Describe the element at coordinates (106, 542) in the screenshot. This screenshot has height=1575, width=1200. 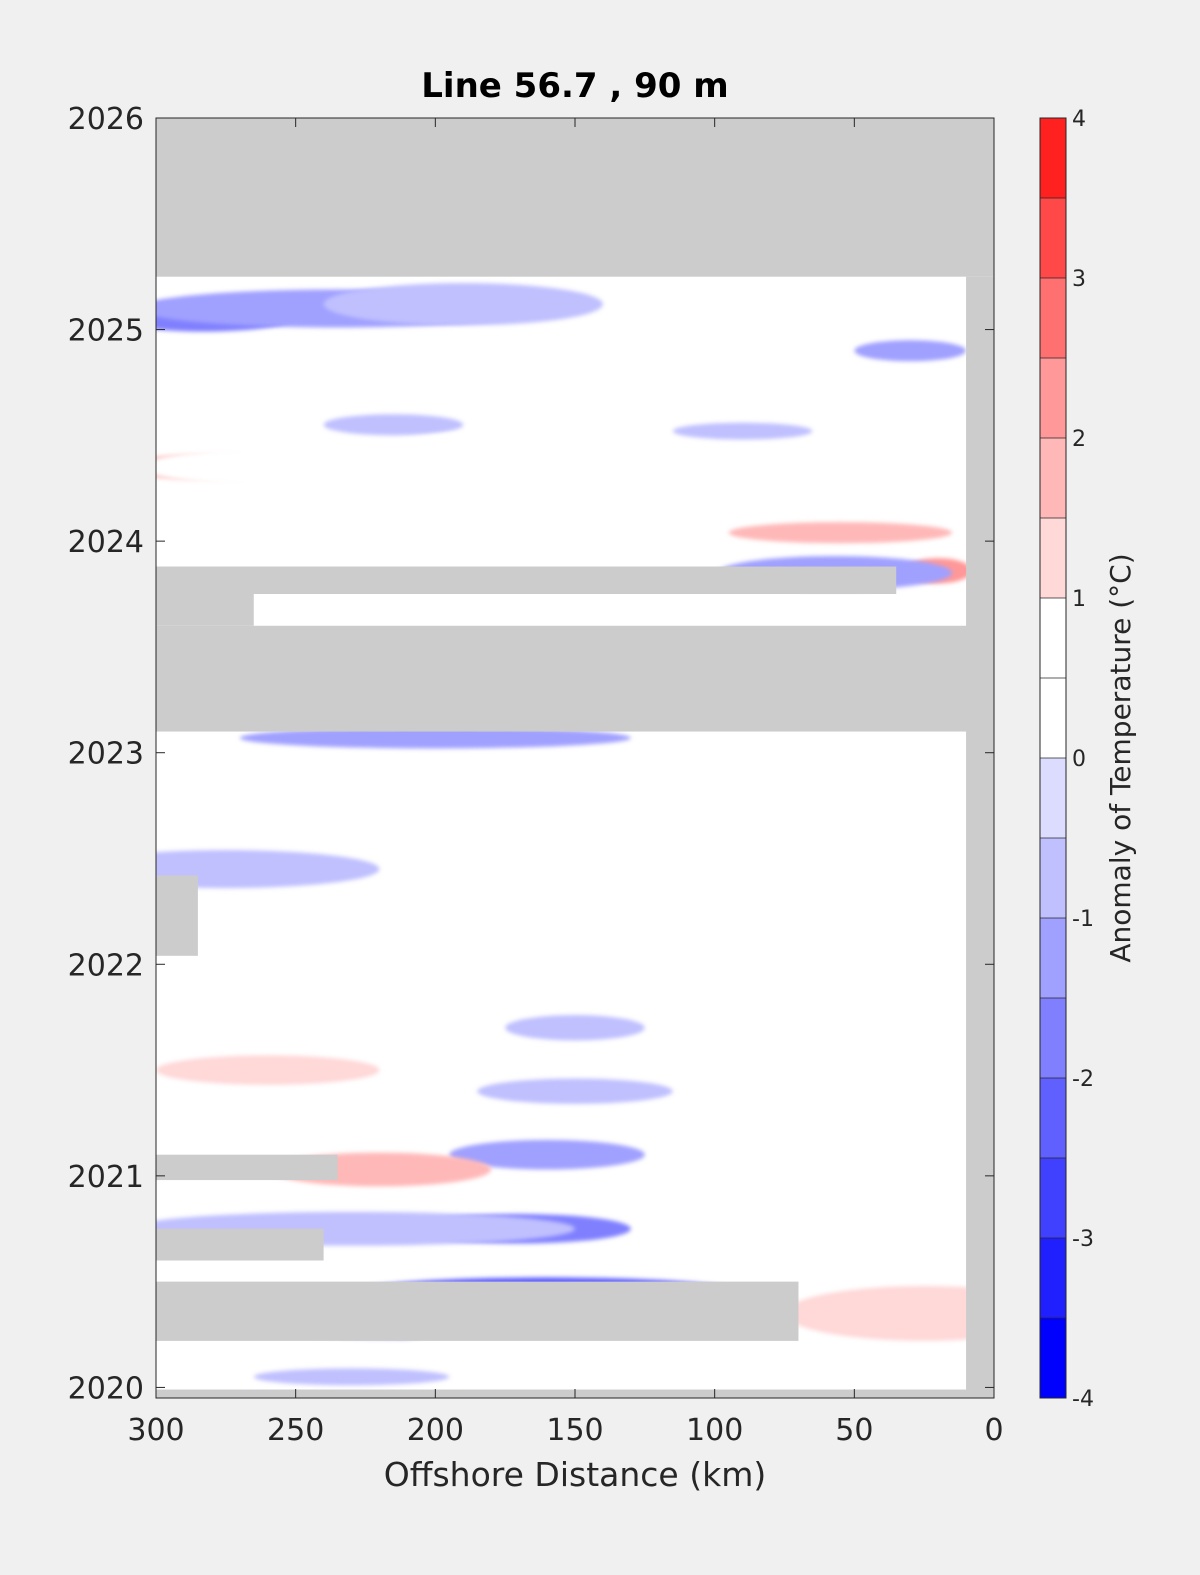
I see `y-tick-label: 2024` at that location.